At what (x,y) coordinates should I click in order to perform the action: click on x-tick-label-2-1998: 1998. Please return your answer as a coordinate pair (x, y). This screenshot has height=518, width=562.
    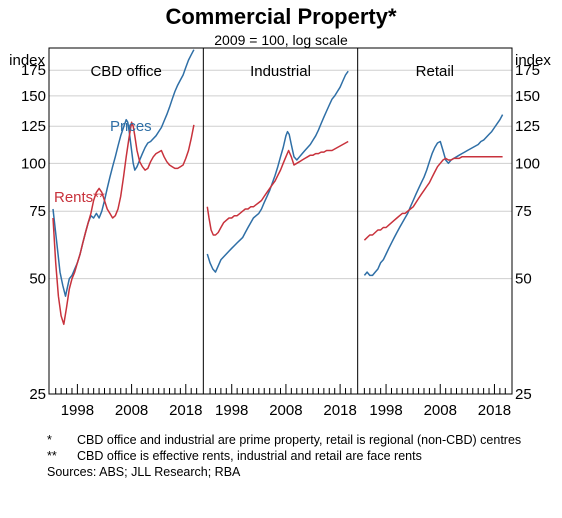
    Looking at the image, I should click on (231, 410).